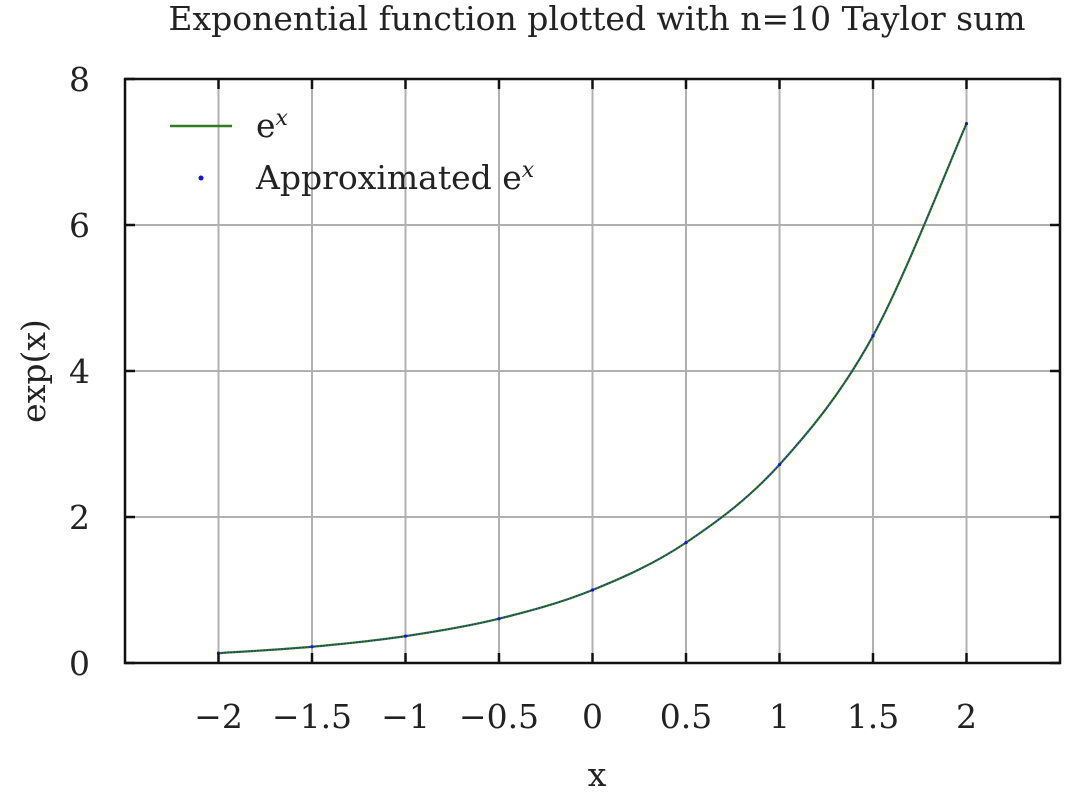 This screenshot has height=795, width=1071. What do you see at coordinates (312, 716) in the screenshot?
I see `x-tick-label: −1.5` at bounding box center [312, 716].